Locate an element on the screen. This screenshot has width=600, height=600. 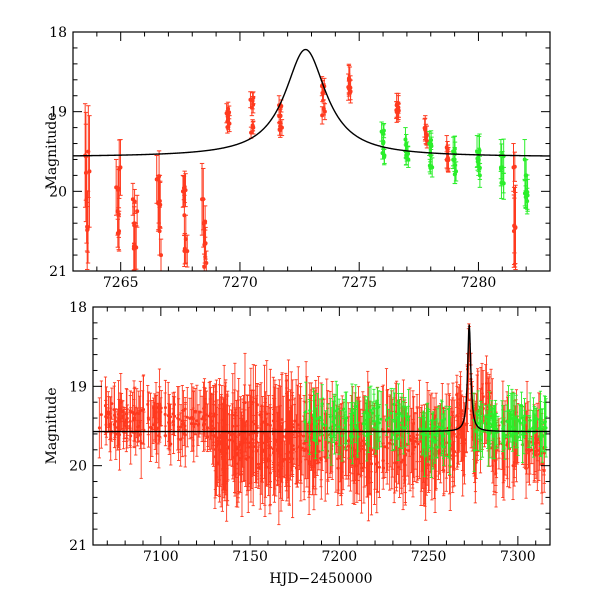
x-tick-label: 7265 is located at coordinates (121, 283).